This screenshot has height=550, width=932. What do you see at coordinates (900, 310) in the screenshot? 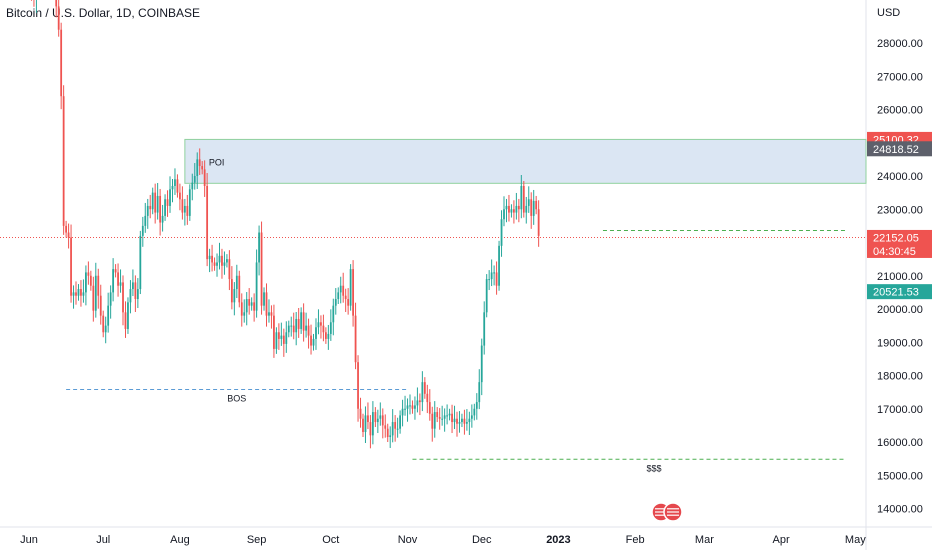
I see `price-tick-label: 20000.00` at bounding box center [900, 310].